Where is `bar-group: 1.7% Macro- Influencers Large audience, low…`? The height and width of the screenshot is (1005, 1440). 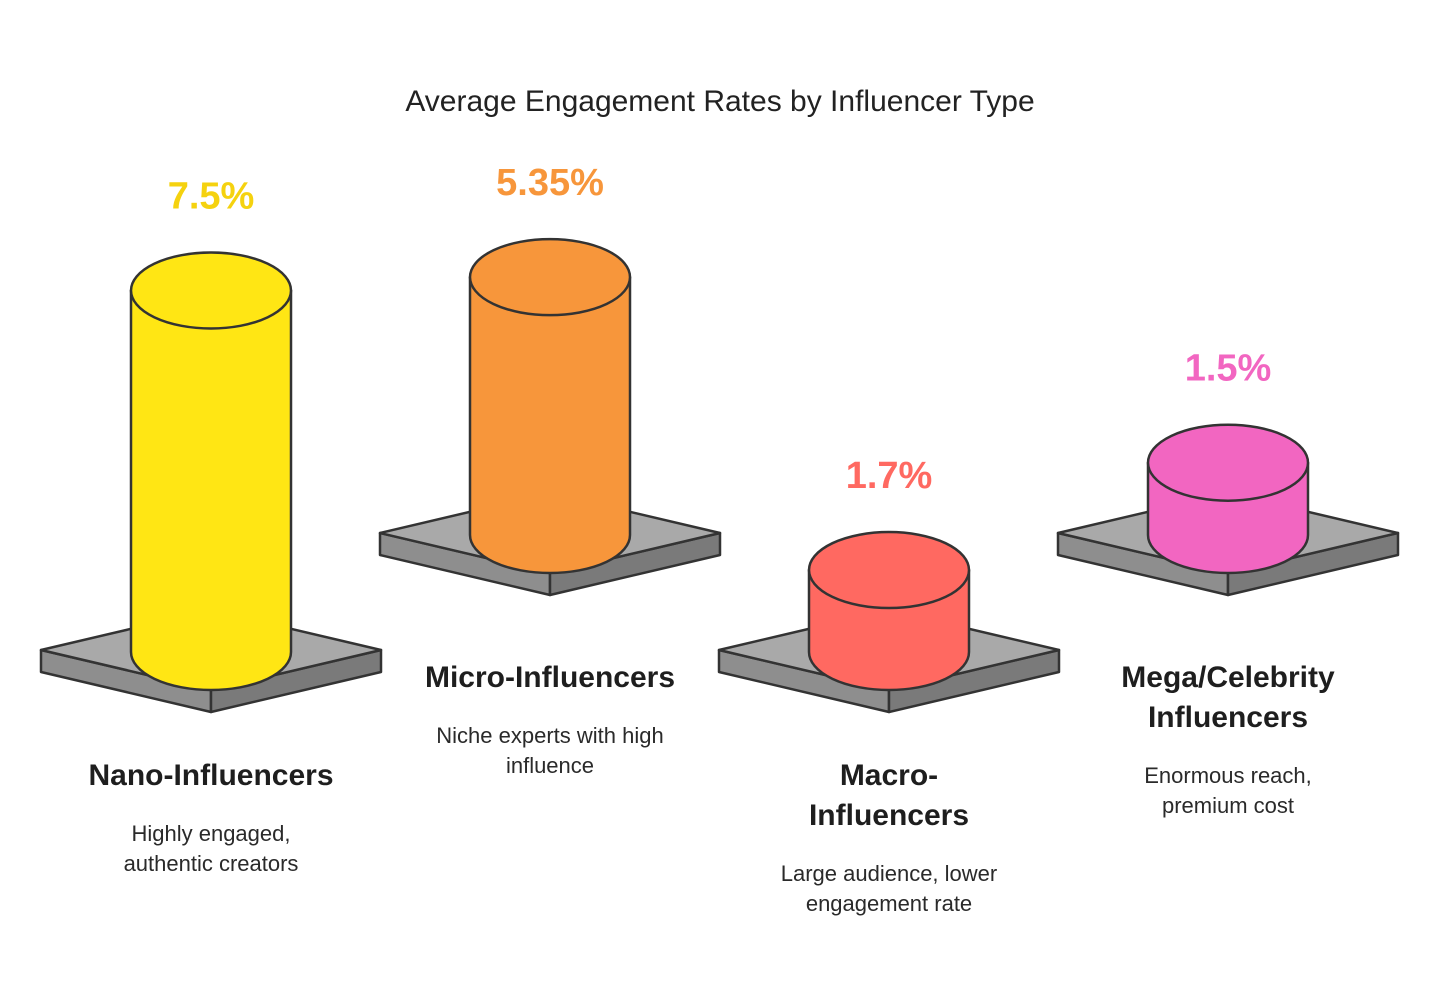
bar-group: 1.7% Macro- Influencers Large audience, low… is located at coordinates (889, 685).